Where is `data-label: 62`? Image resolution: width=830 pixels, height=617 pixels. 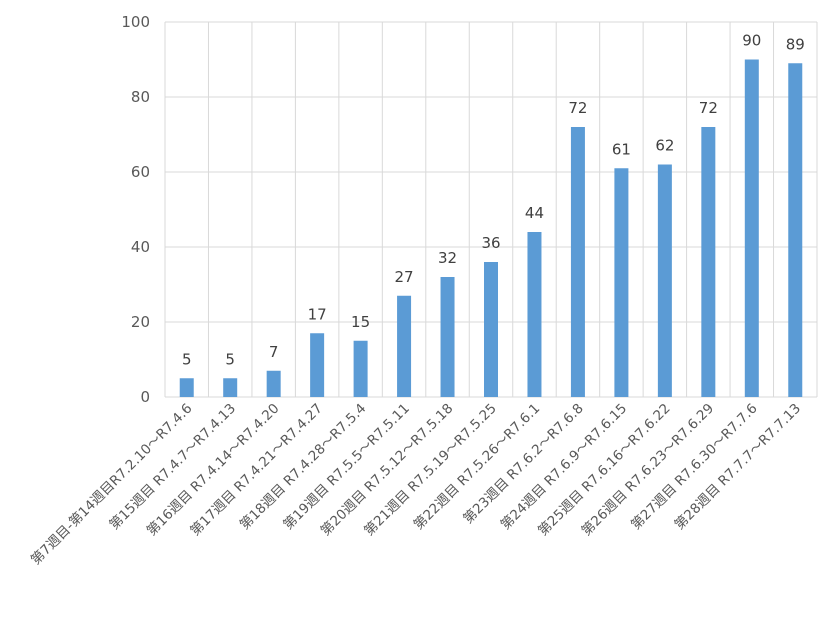 data-label: 62 is located at coordinates (664, 146).